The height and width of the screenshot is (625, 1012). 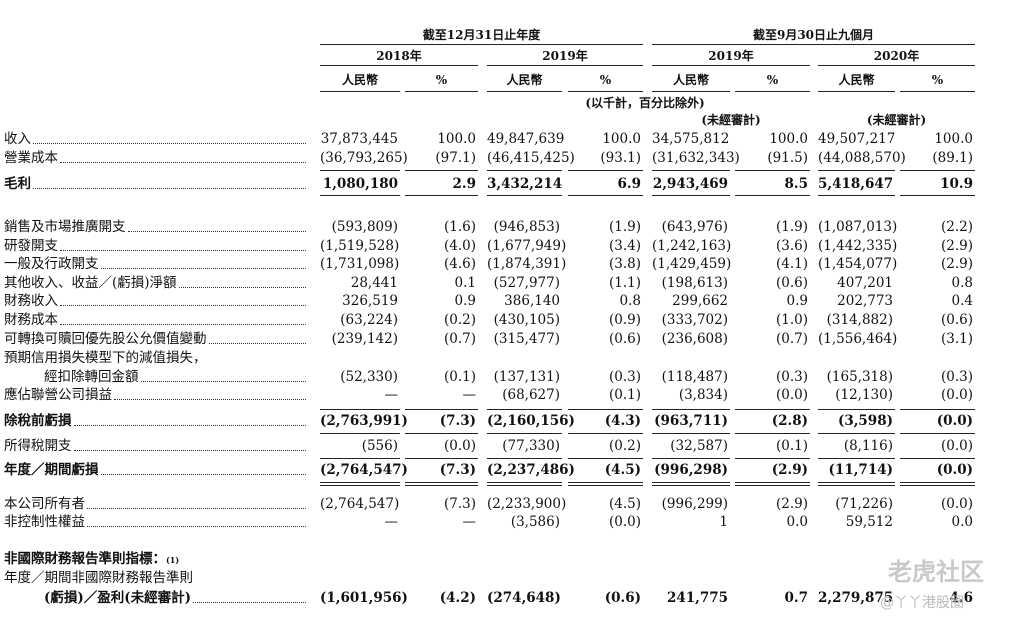 What do you see at coordinates (370, 301) in the screenshot?
I see `cell-value: 326,519` at bounding box center [370, 301].